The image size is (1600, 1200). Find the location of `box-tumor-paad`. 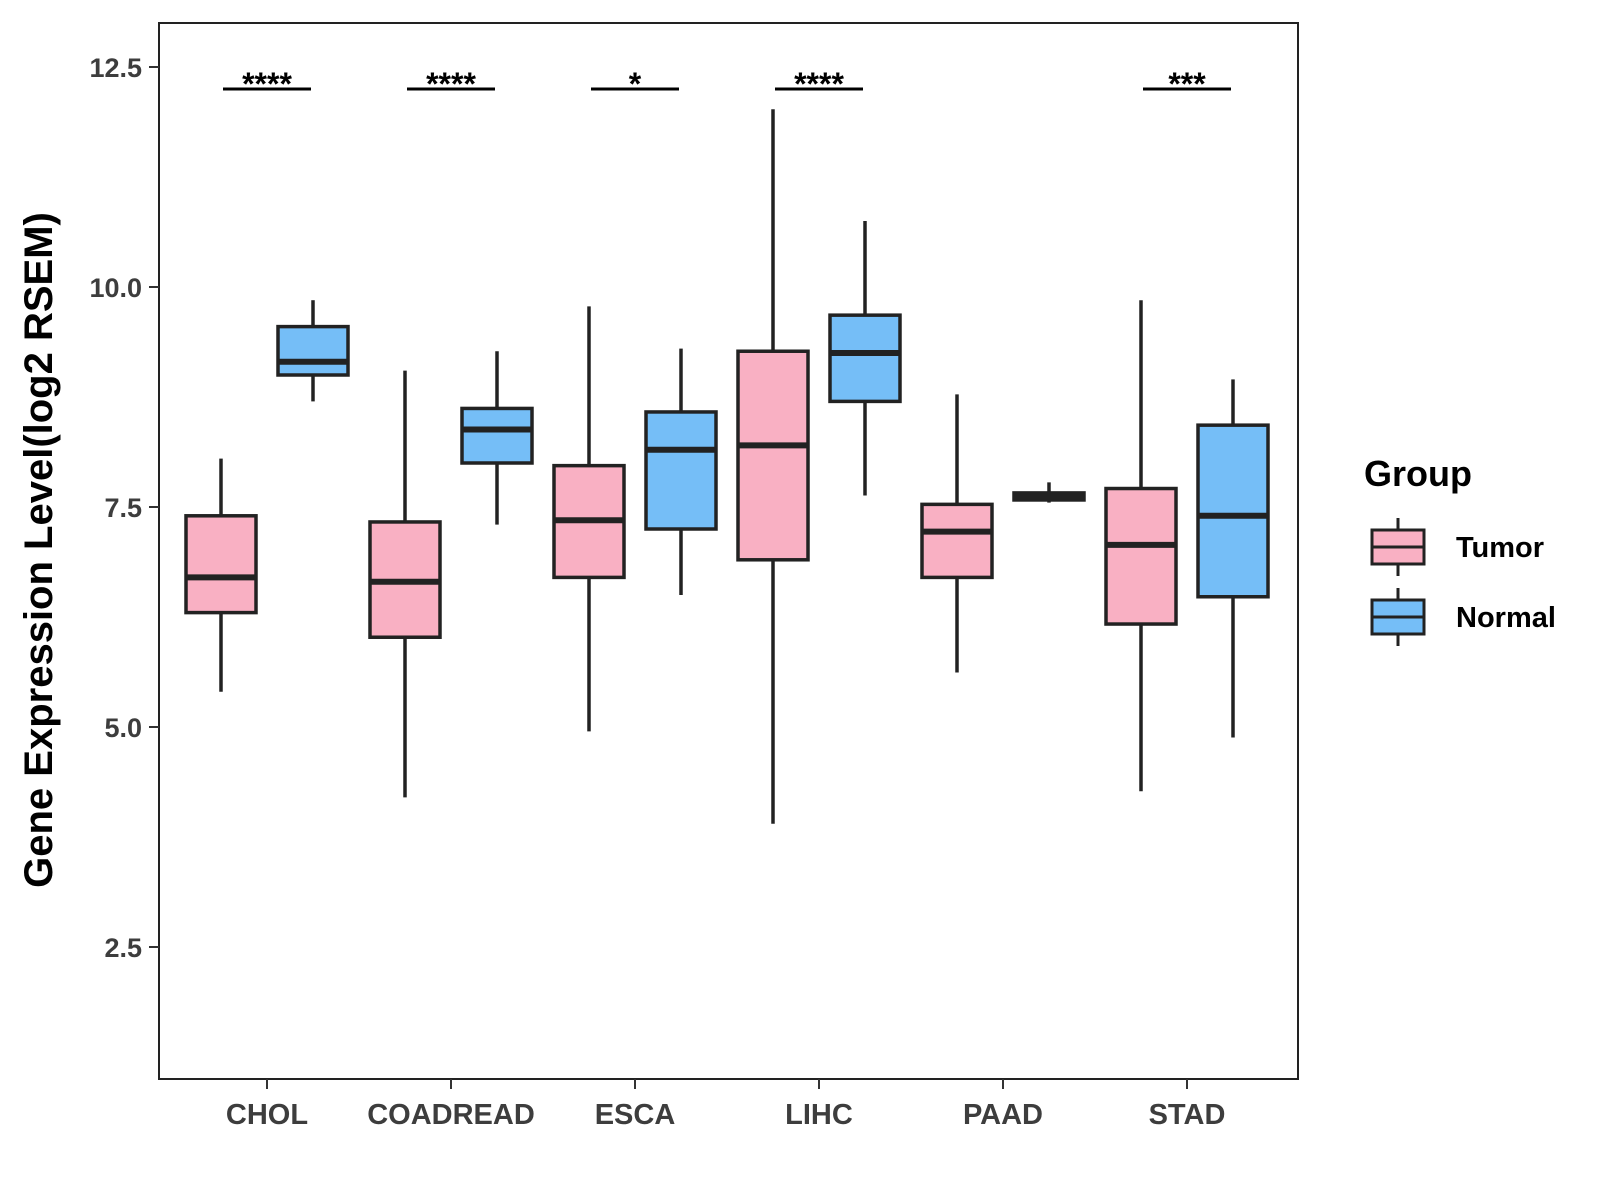

box-tumor-paad is located at coordinates (957, 533).